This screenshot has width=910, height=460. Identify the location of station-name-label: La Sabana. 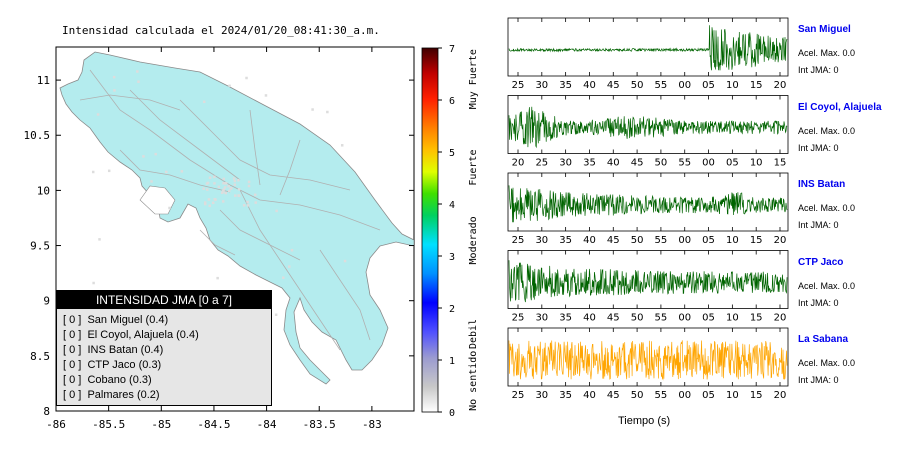
(823, 339).